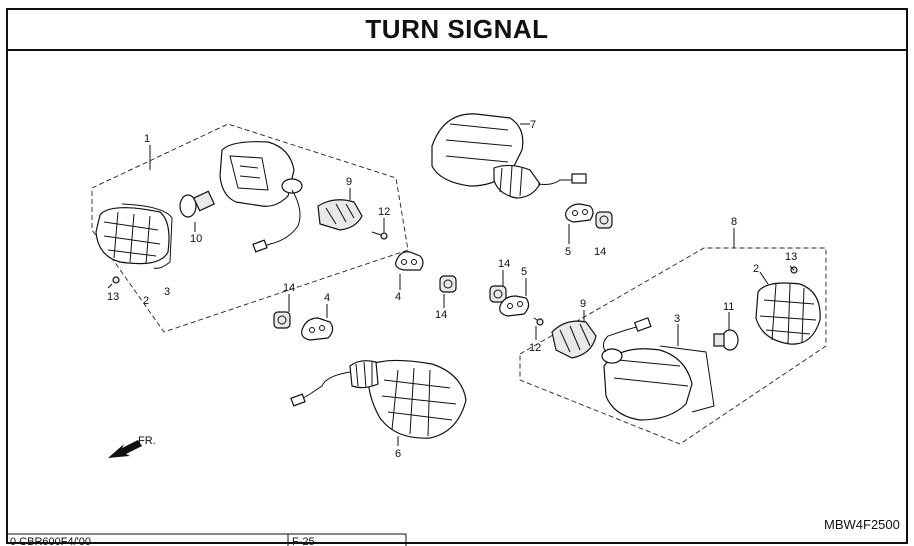 The image size is (914, 546). I want to click on bulb-part-right, so click(726, 340).